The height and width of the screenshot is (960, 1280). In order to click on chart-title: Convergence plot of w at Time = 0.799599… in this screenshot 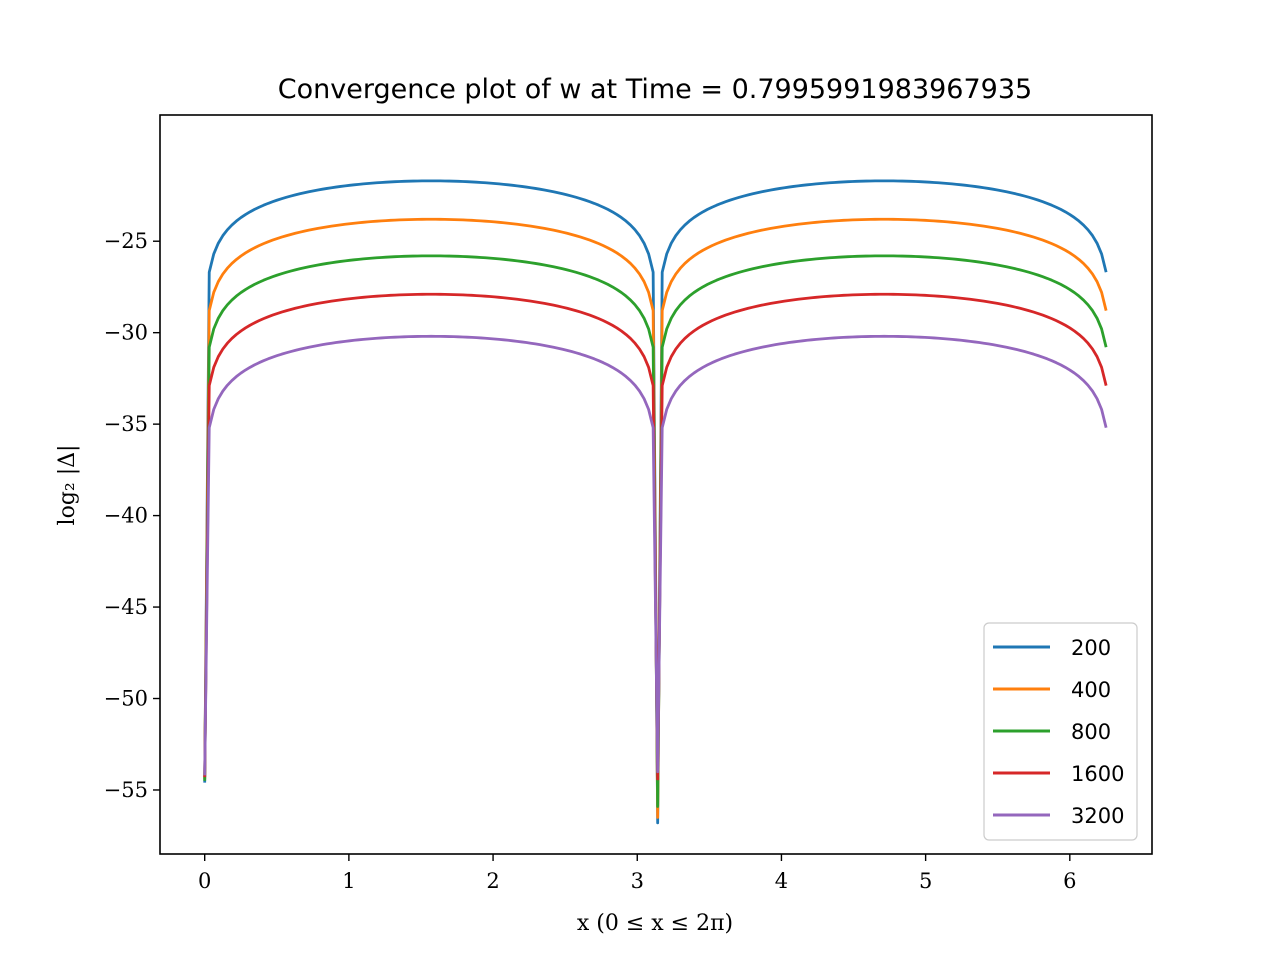, I will do `click(655, 89)`.